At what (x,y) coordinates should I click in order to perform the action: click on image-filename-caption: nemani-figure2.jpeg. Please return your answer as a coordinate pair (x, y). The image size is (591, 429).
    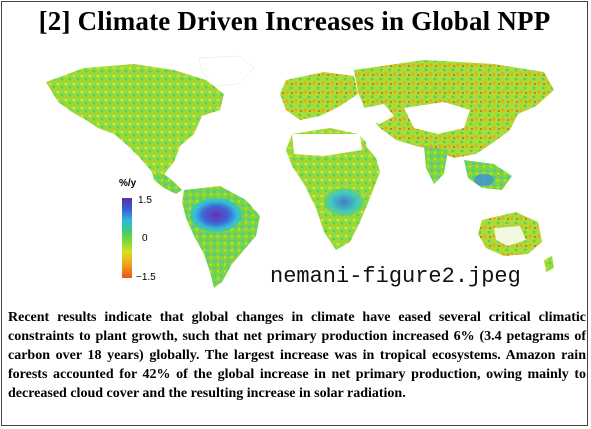
    Looking at the image, I should click on (395, 276).